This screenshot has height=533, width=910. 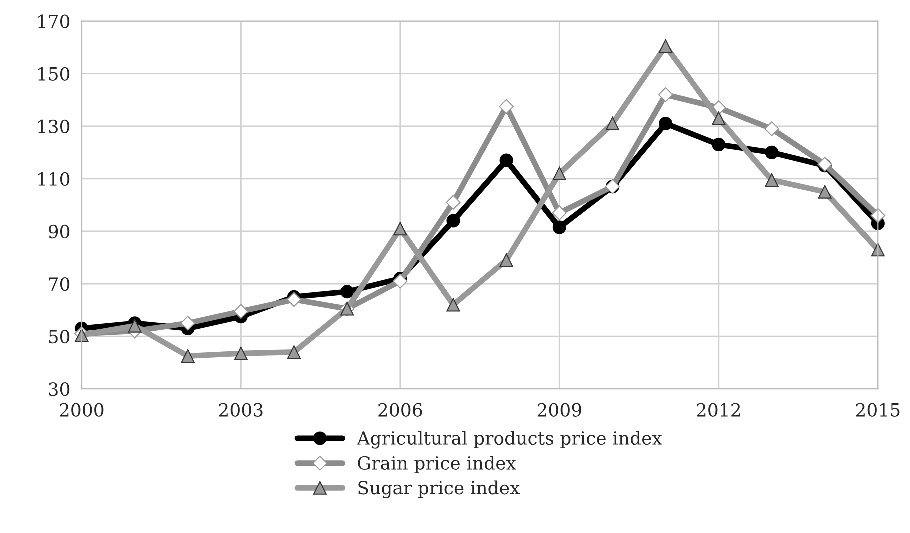 What do you see at coordinates (718, 410) in the screenshot?
I see `x-tick-label: 2012` at bounding box center [718, 410].